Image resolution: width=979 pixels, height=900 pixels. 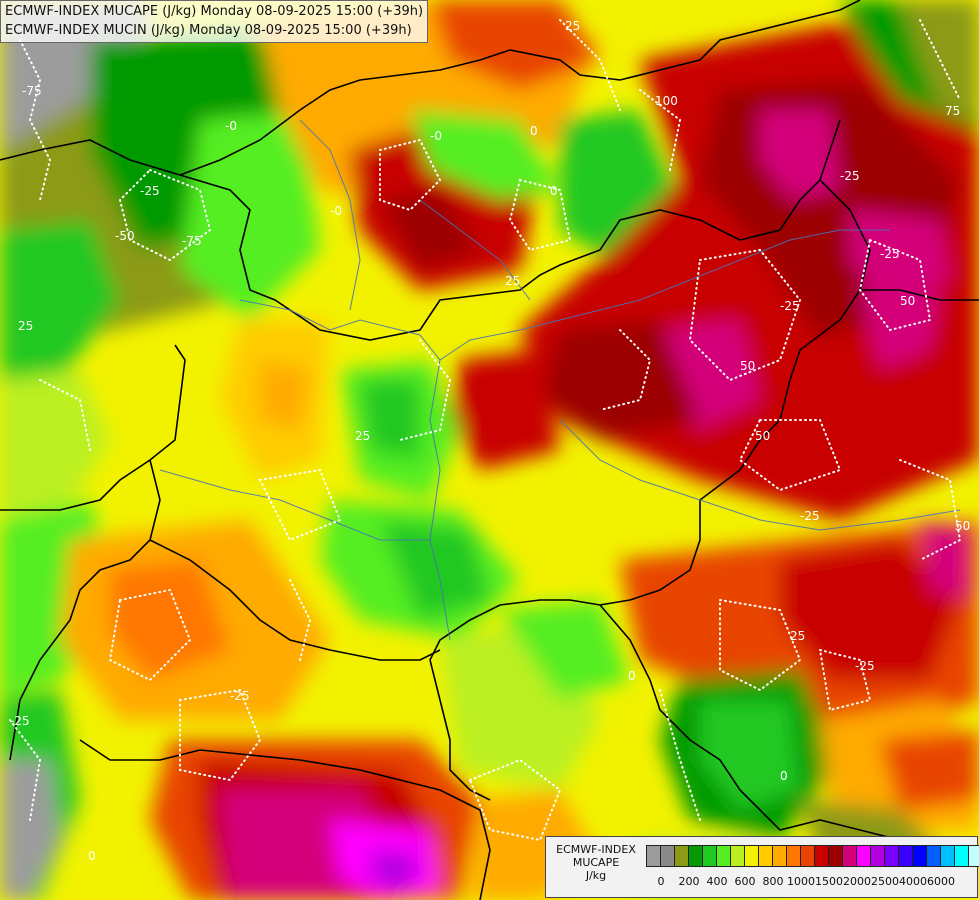 I want to click on legend-tick-label: 400, so click(x=717, y=881).